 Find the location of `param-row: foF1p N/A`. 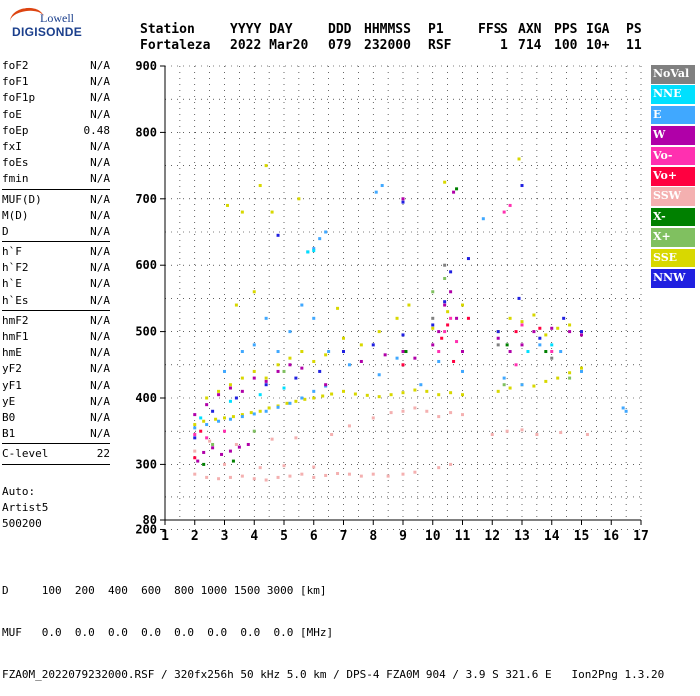

param-row: foF1p N/A is located at coordinates (56, 98).